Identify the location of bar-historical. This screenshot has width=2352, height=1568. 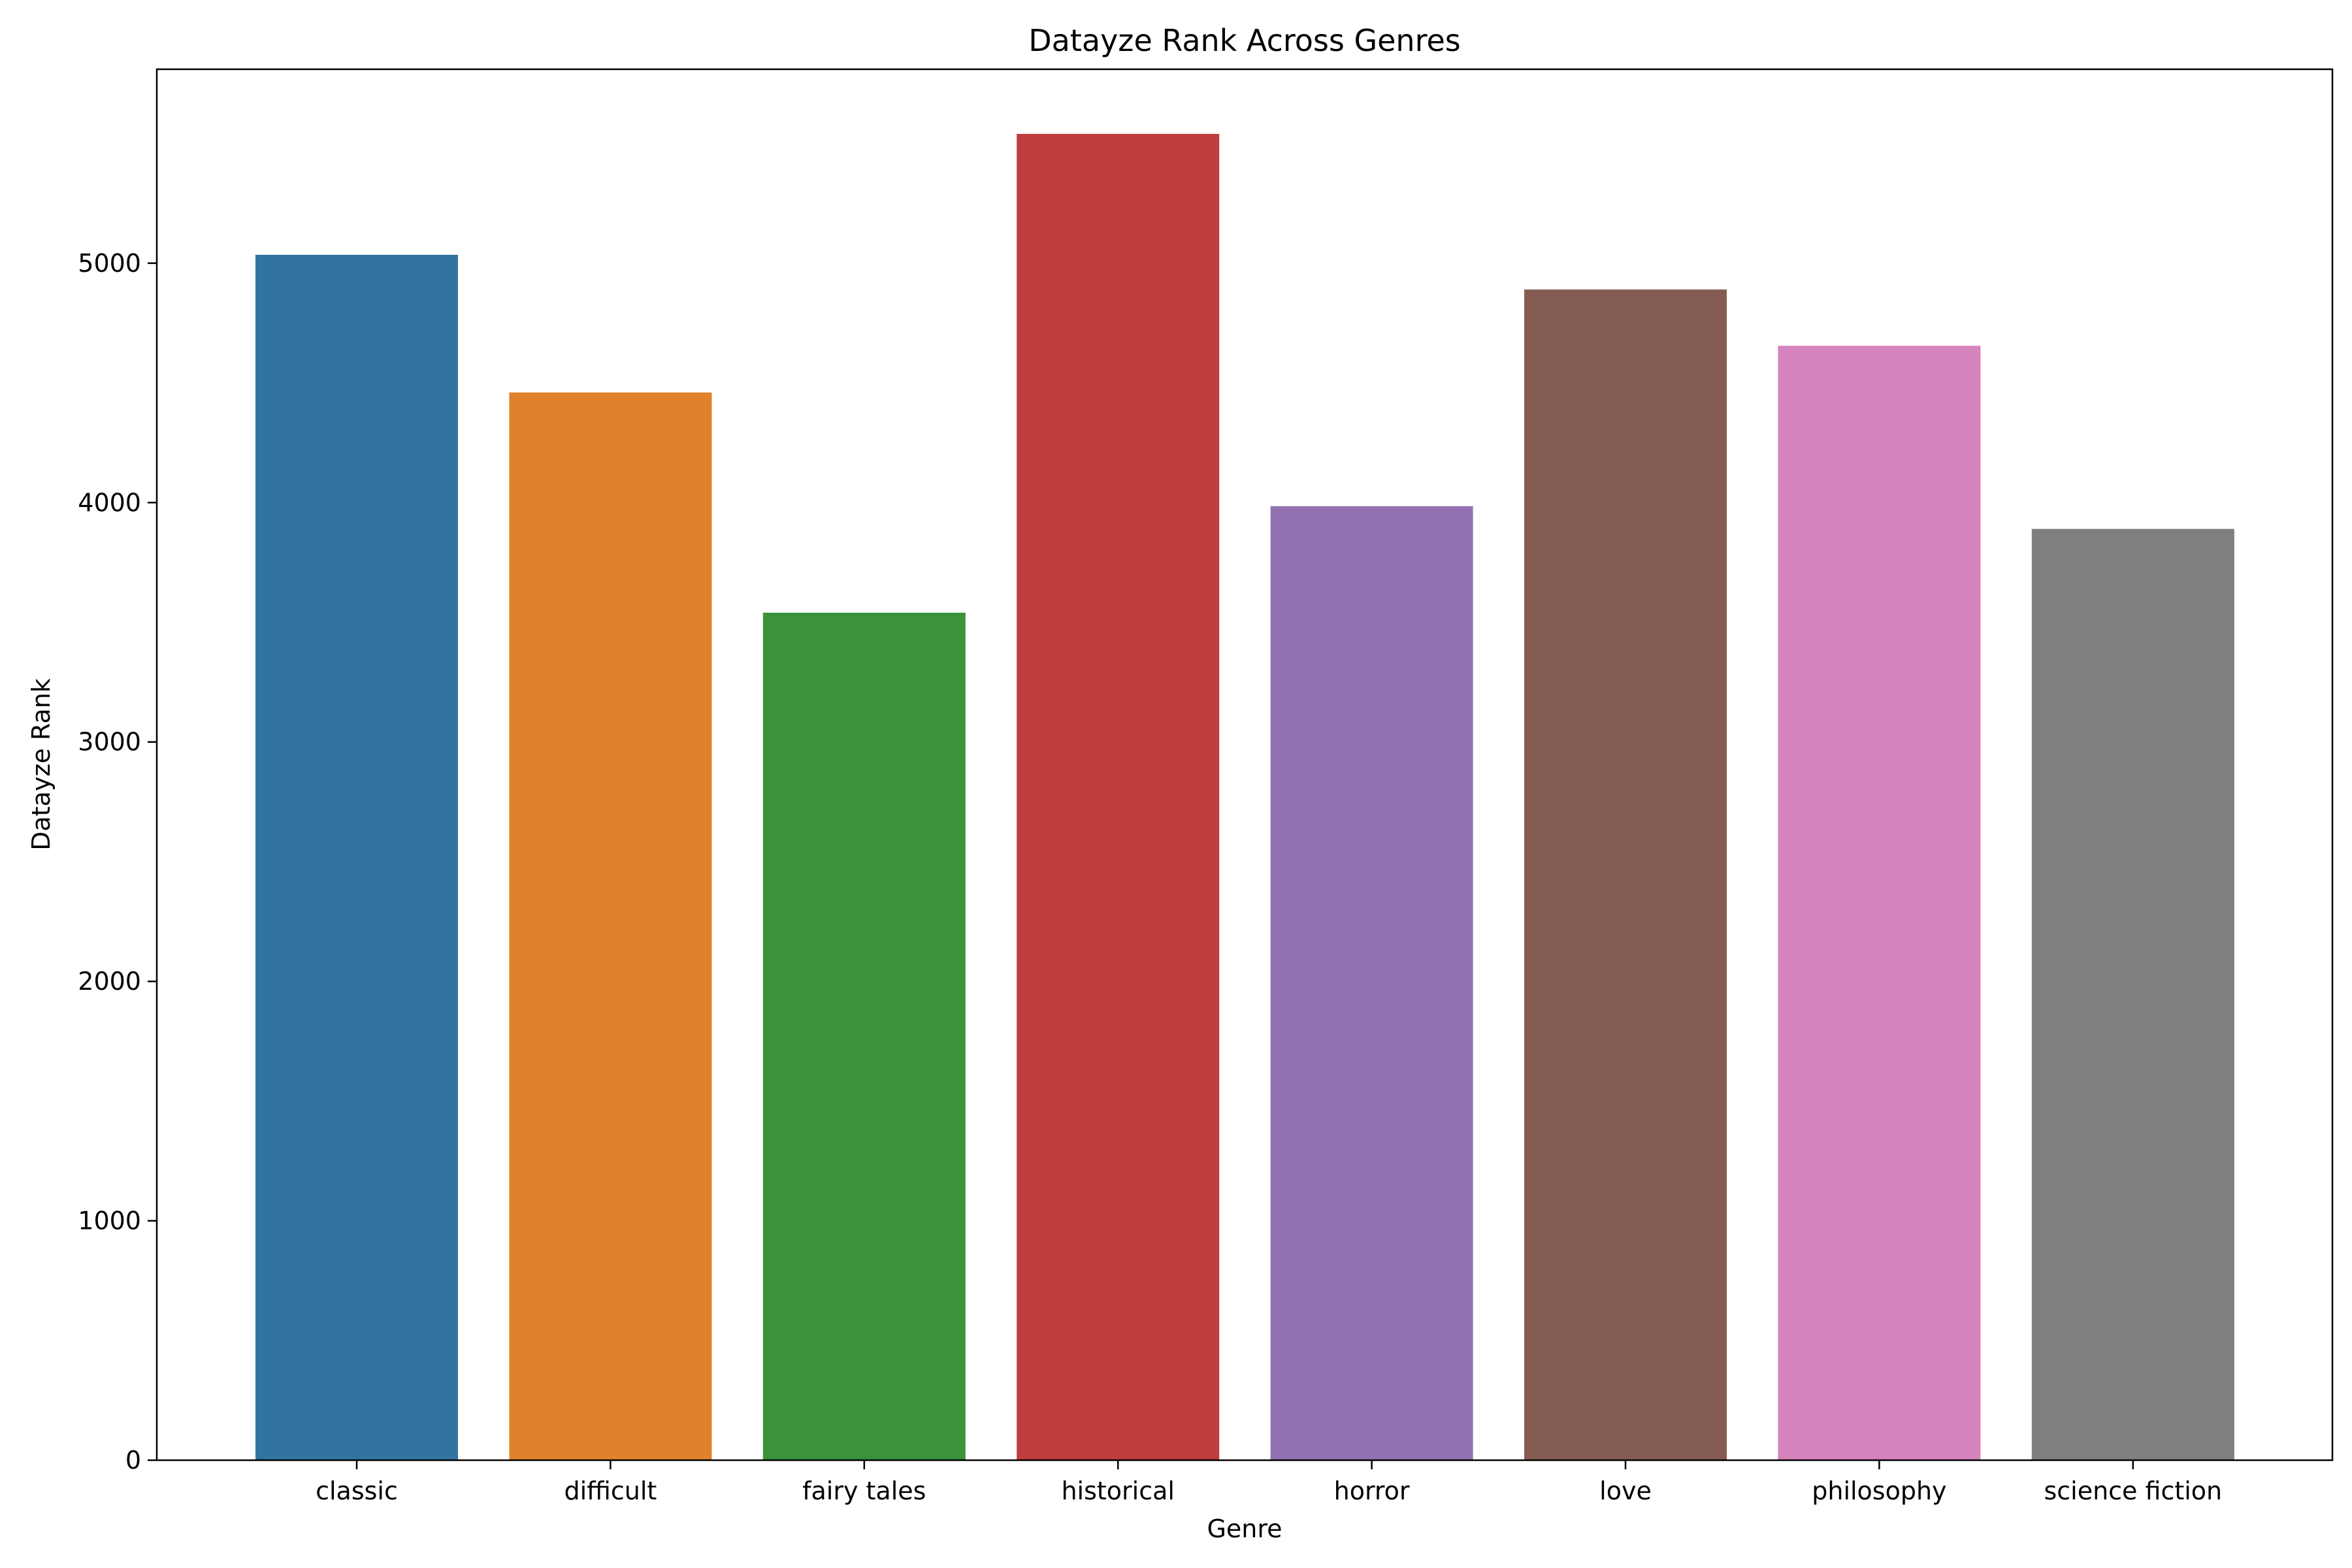
(1118, 797).